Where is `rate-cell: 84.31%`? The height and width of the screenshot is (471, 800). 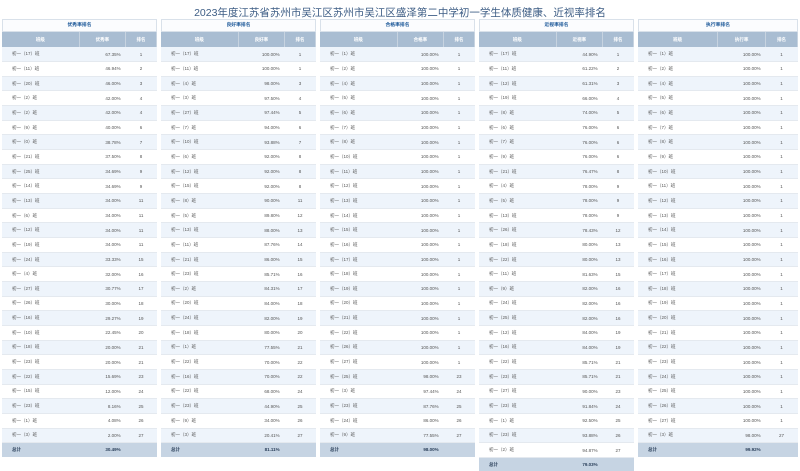 rate-cell: 84.31% is located at coordinates (261, 289).